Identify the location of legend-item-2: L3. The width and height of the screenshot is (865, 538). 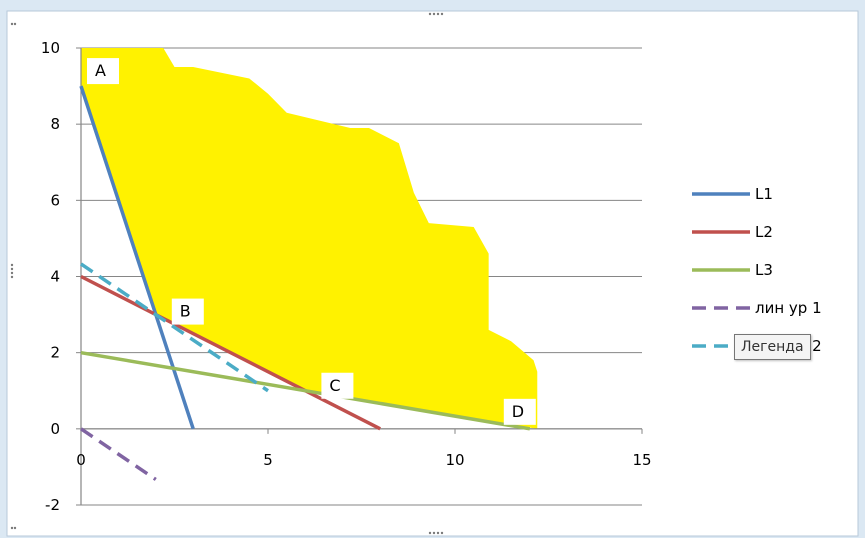
(732, 270).